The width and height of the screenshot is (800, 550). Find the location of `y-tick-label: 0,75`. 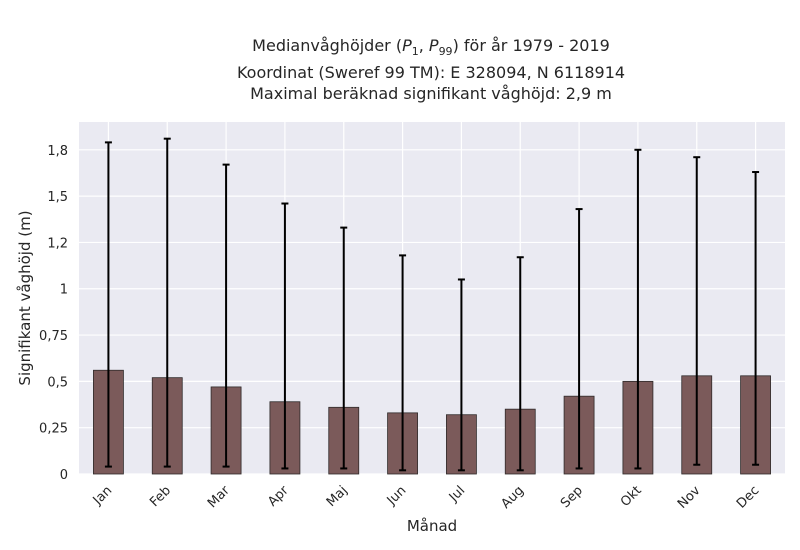

y-tick-label: 0,75 is located at coordinates (53, 336).